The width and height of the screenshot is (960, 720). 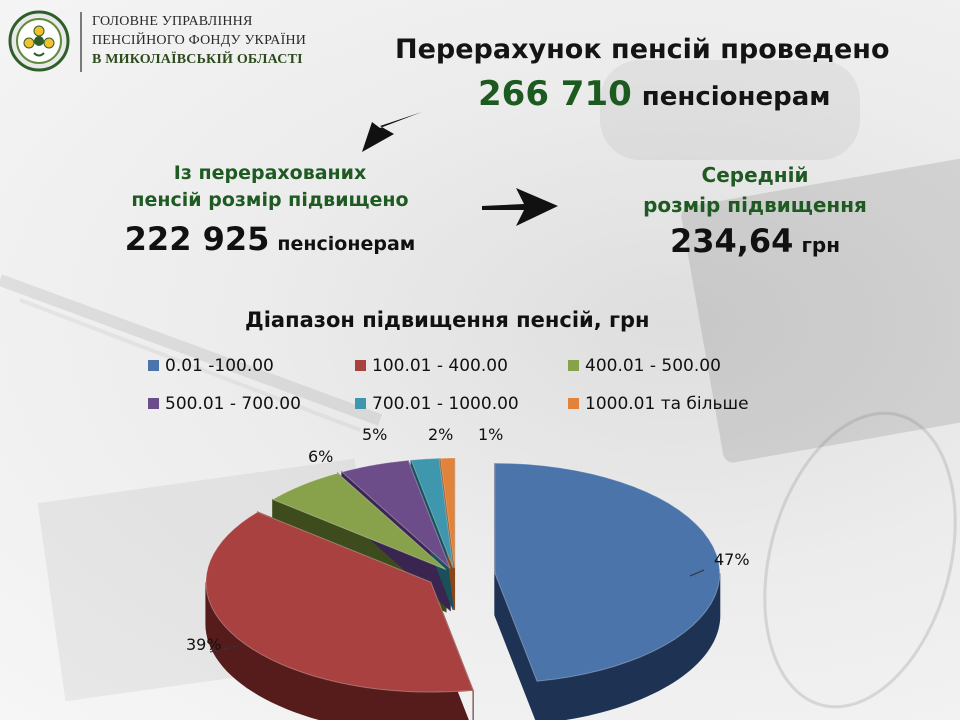 I want to click on average-increase-value: 234,64 грн, so click(x=755, y=241).